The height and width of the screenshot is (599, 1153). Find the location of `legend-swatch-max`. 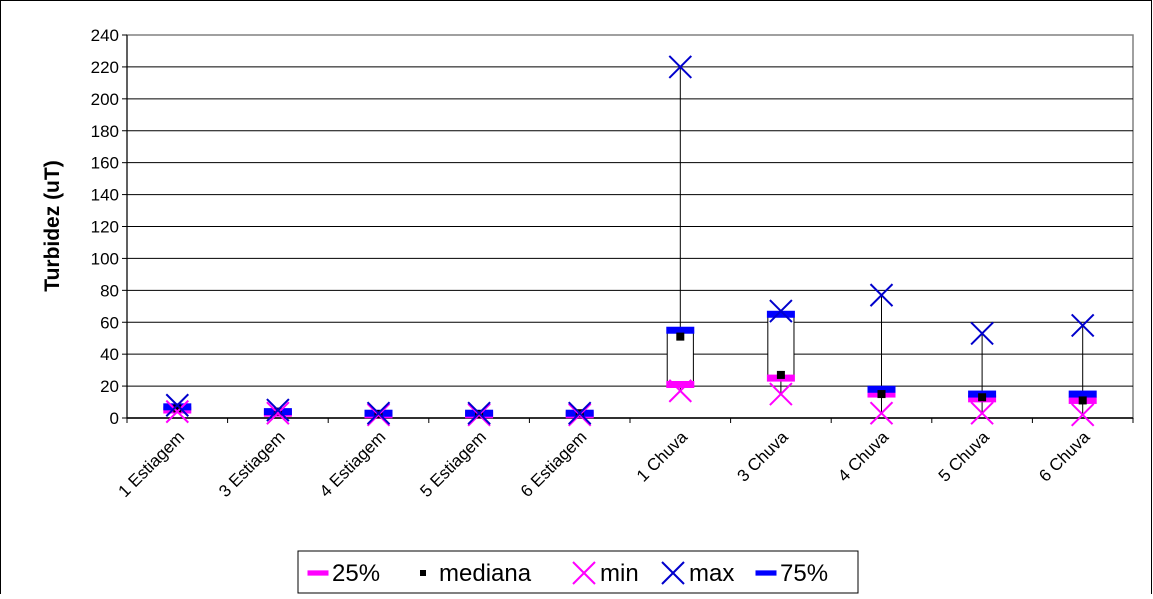

legend-swatch-max is located at coordinates (673, 573).